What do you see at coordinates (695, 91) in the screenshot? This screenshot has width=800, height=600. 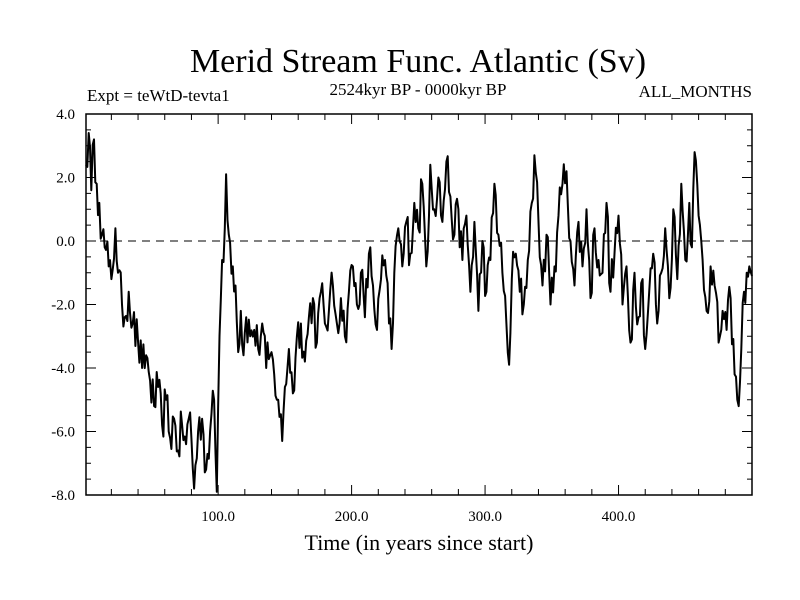 I see `months-label: ALL_MONTHS` at bounding box center [695, 91].